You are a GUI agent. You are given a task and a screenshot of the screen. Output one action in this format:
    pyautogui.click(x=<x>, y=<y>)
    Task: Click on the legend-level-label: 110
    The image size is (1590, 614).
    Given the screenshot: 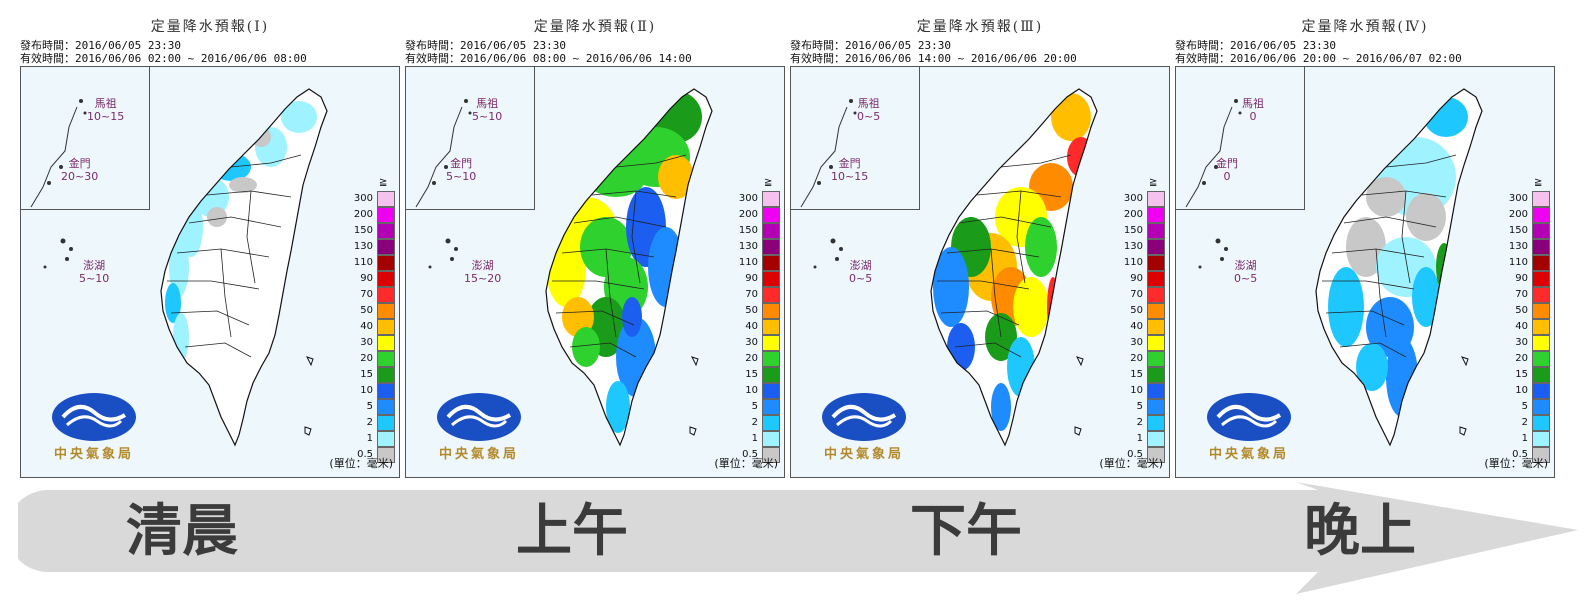 What is the action you would take?
    pyautogui.click(x=1518, y=262)
    